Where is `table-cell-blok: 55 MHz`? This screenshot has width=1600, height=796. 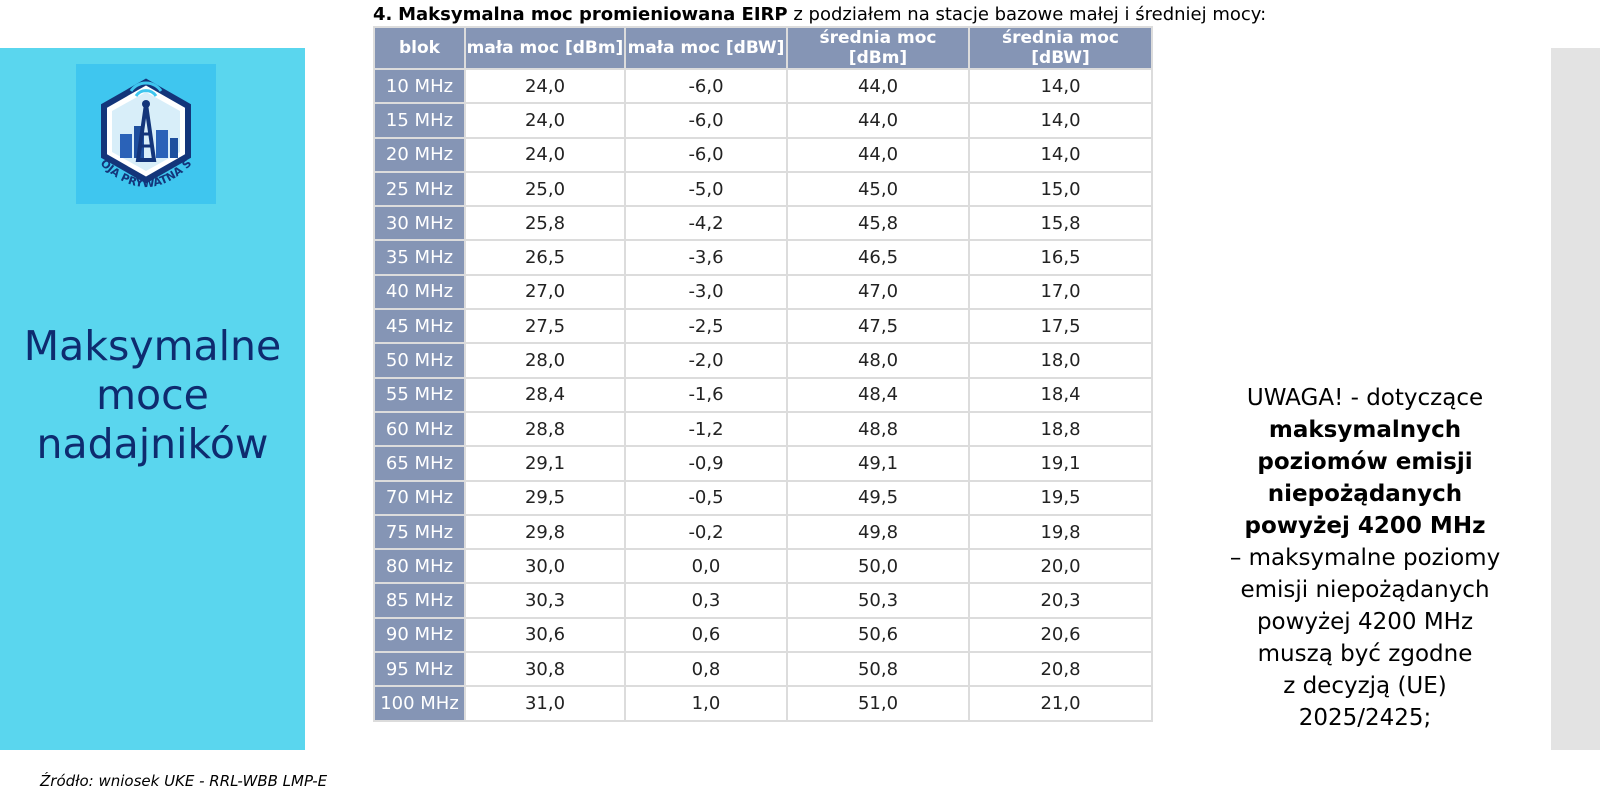
table-cell-blok: 55 MHz is located at coordinates (419, 394).